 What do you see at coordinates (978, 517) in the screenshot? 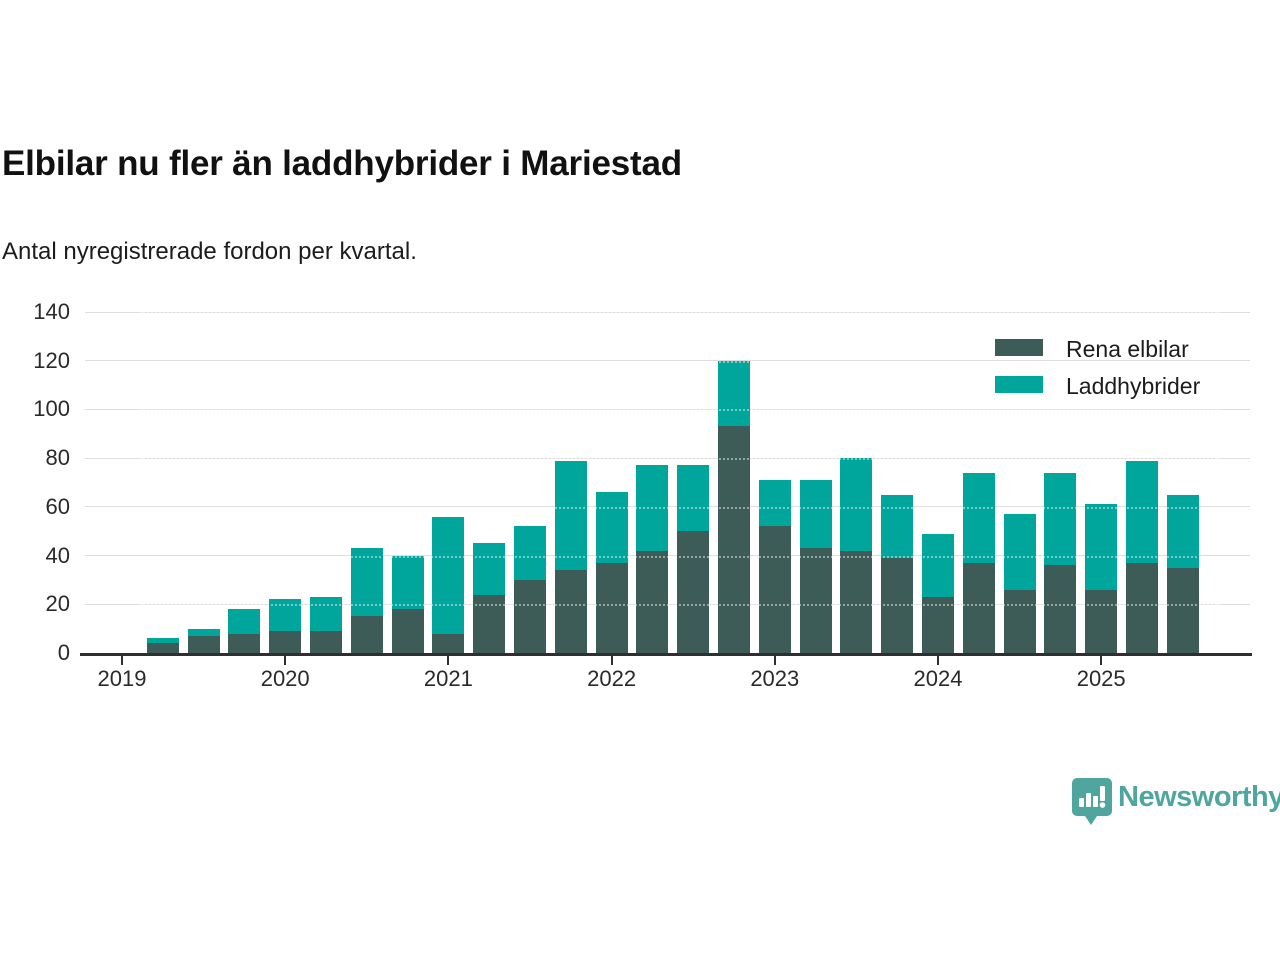
I see `bar-2024-Q2-laddhybrider` at bounding box center [978, 517].